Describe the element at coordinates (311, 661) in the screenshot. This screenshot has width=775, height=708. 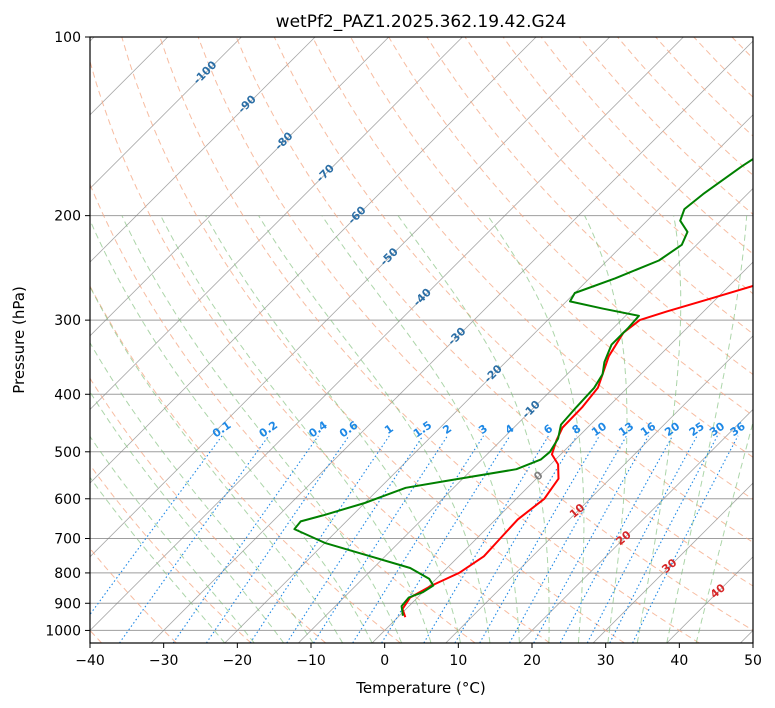
I see `x-tick-label: −10` at that location.